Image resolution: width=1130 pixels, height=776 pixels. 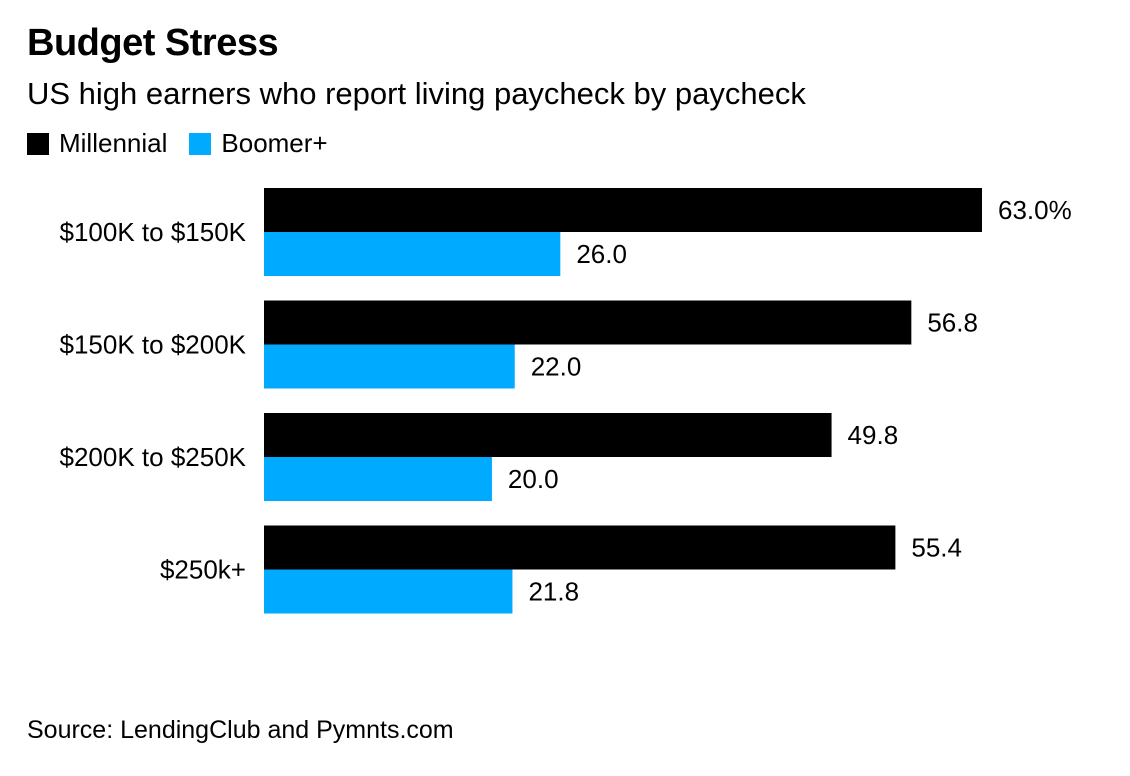 What do you see at coordinates (533, 479) in the screenshot?
I see `data-label: 20.0` at bounding box center [533, 479].